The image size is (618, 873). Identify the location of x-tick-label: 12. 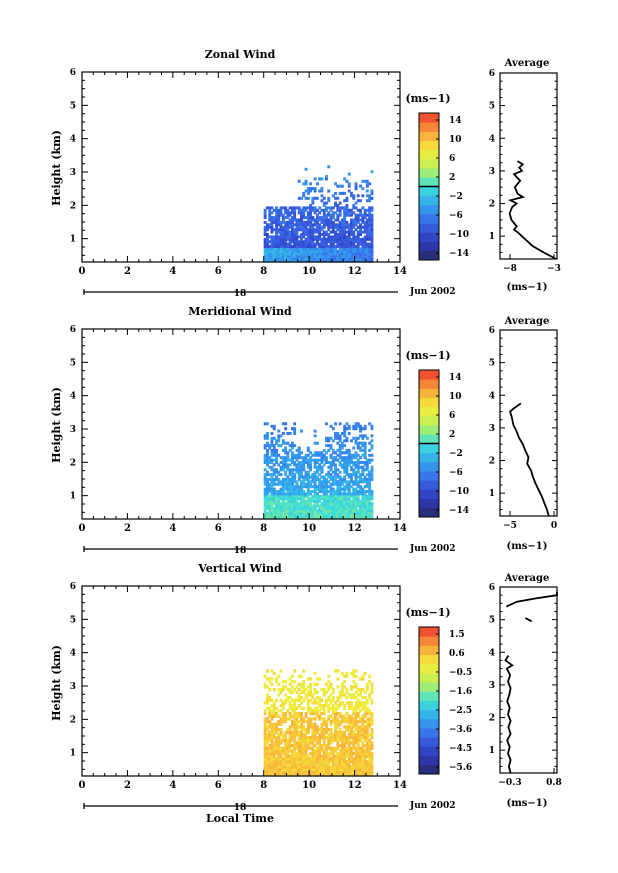
(355, 528).